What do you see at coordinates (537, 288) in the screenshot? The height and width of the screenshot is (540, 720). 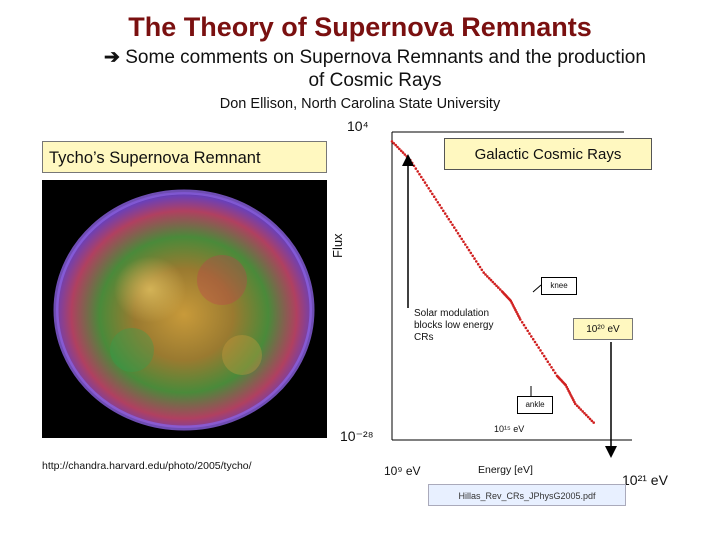 I see `knee-pointer` at bounding box center [537, 288].